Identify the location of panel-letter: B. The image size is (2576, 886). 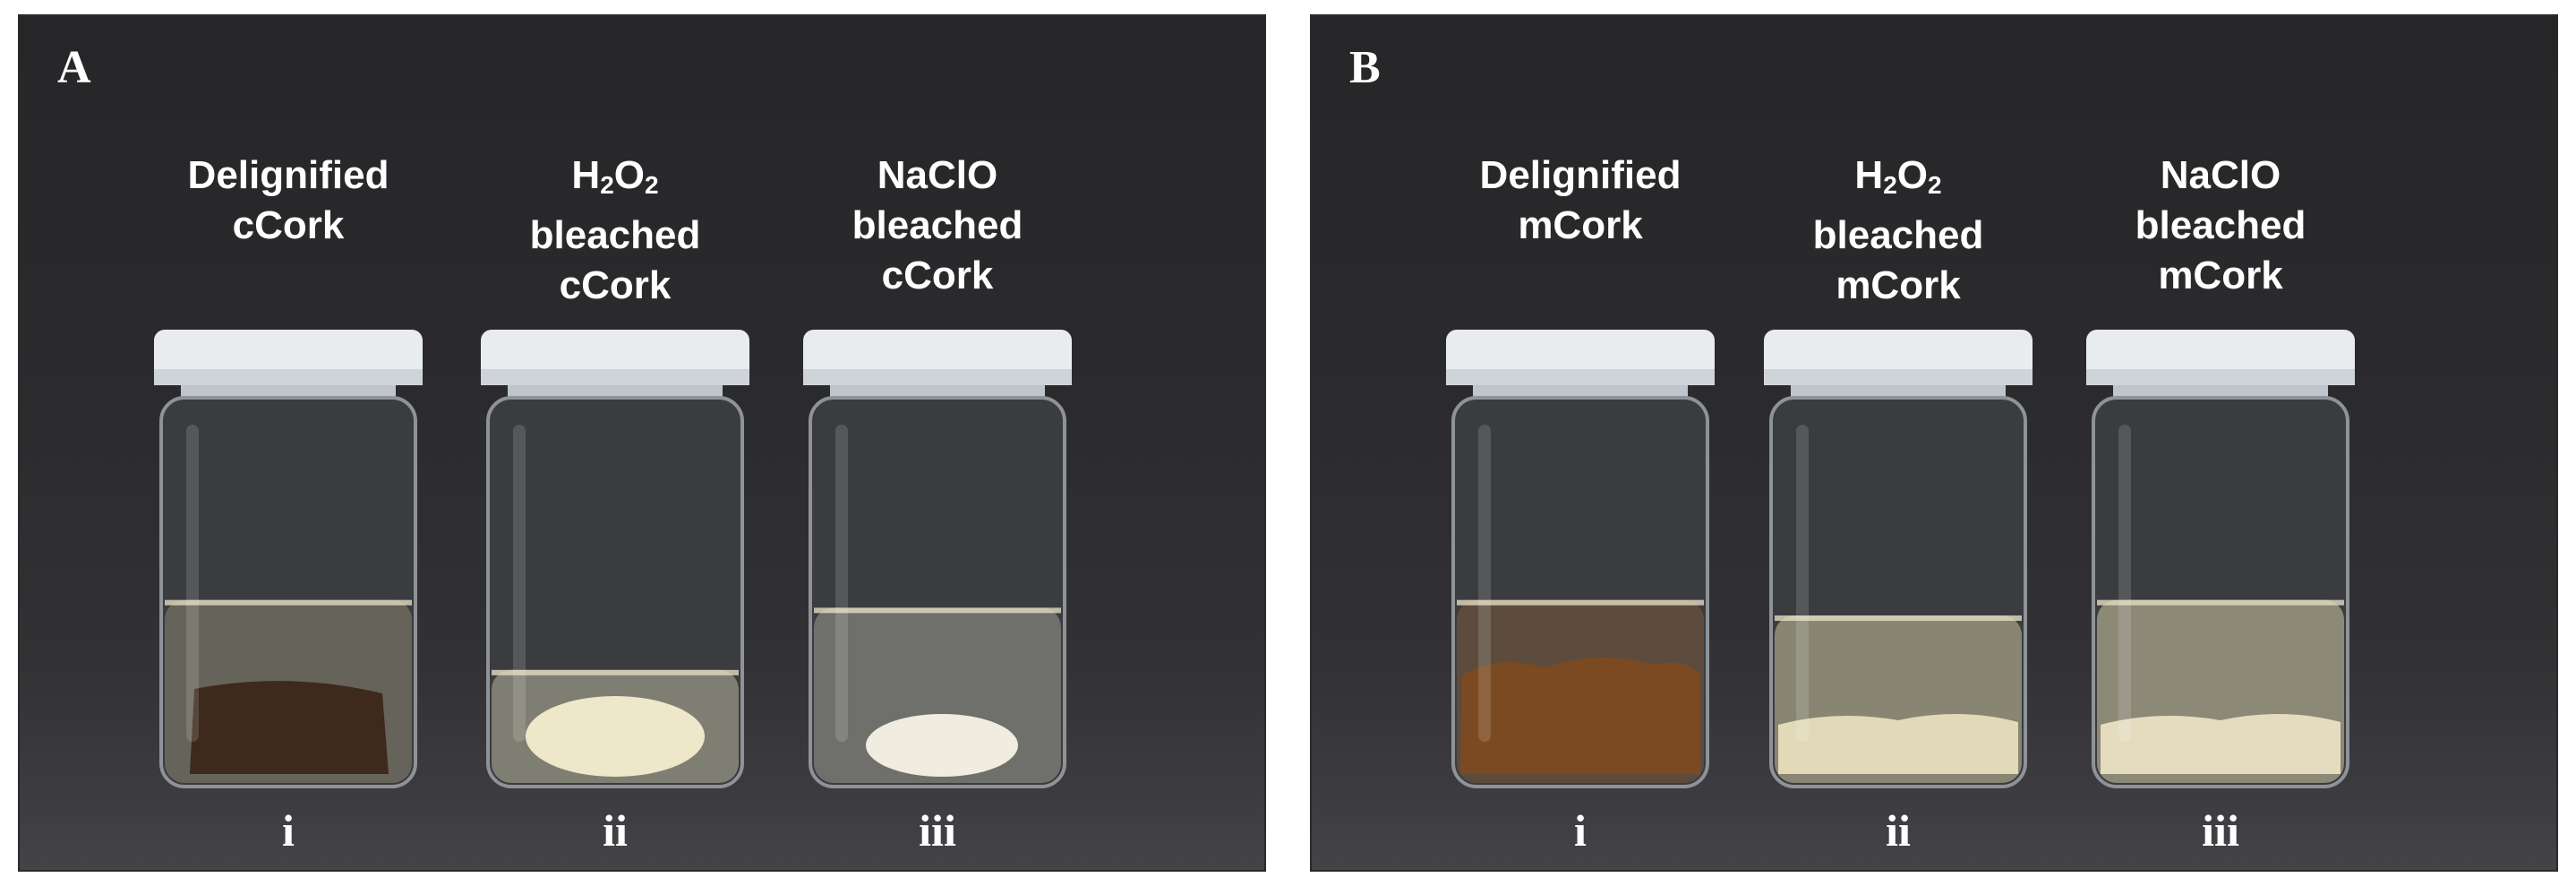
(1365, 67).